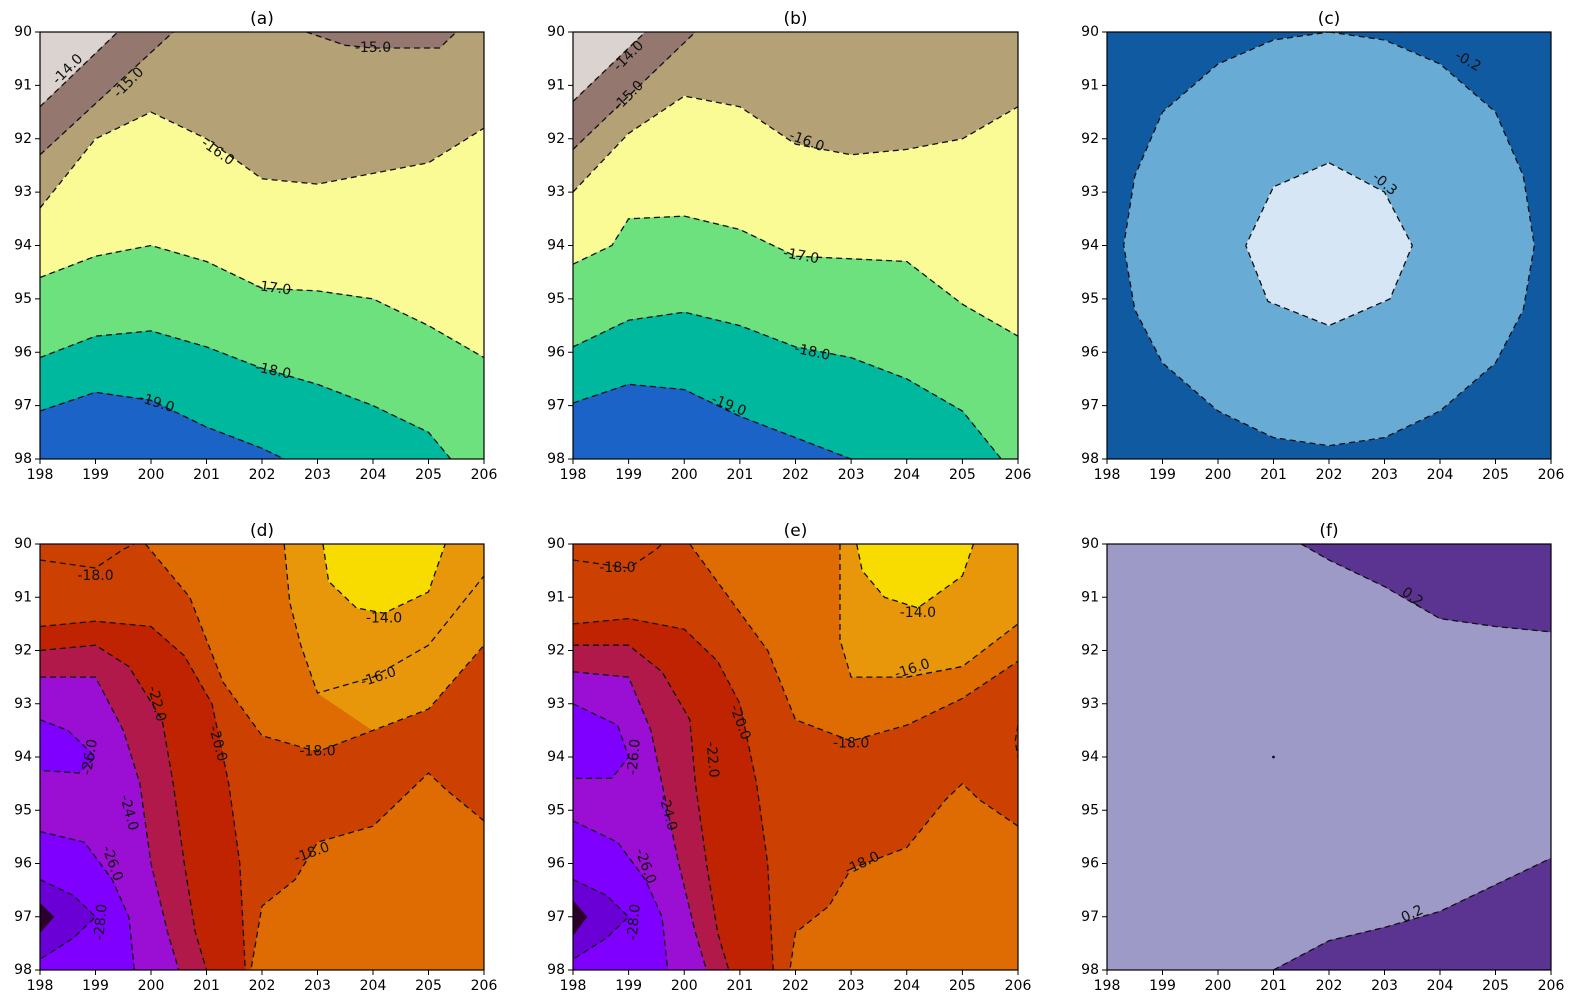 The width and height of the screenshot is (1570, 997). Describe the element at coordinates (1329, 757) in the screenshot. I see `plot-area-f: 0.20.2` at that location.